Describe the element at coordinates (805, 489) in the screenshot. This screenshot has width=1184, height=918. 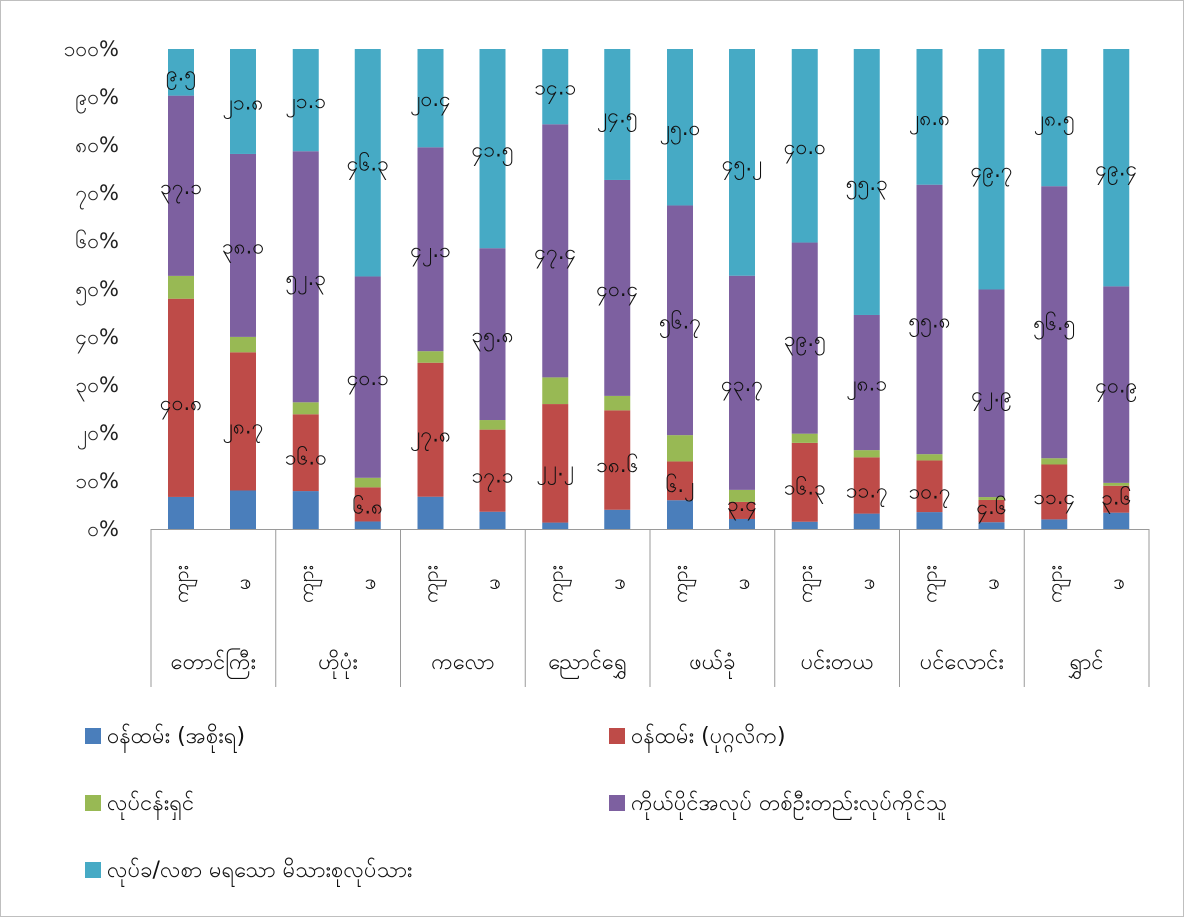
I see `data-label: ၁၆.၃` at that location.